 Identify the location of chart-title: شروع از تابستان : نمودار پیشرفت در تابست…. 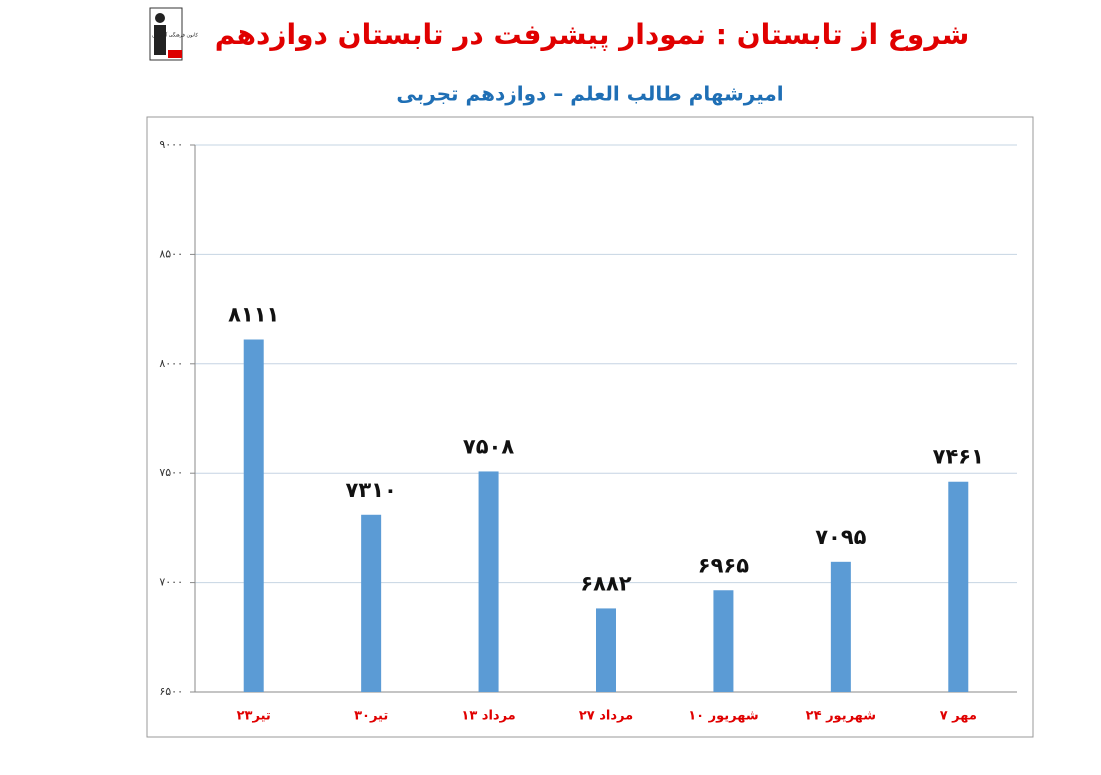
(592, 34).